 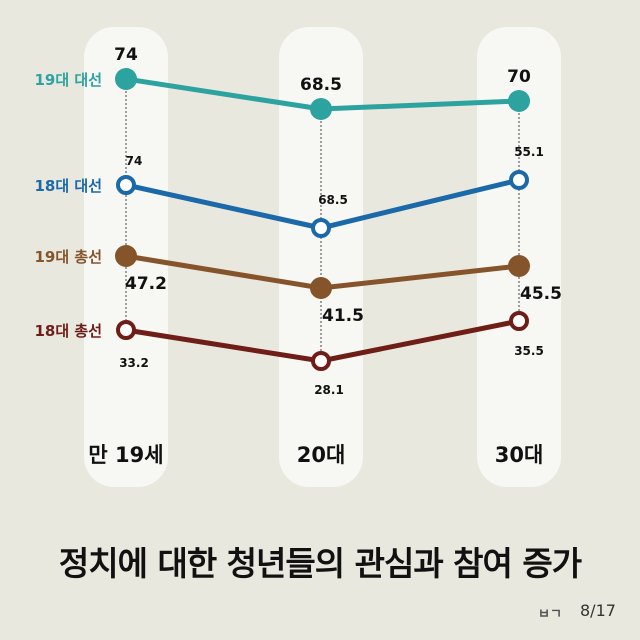 What do you see at coordinates (343, 316) in the screenshot?
I see `data-label: 41.5` at bounding box center [343, 316].